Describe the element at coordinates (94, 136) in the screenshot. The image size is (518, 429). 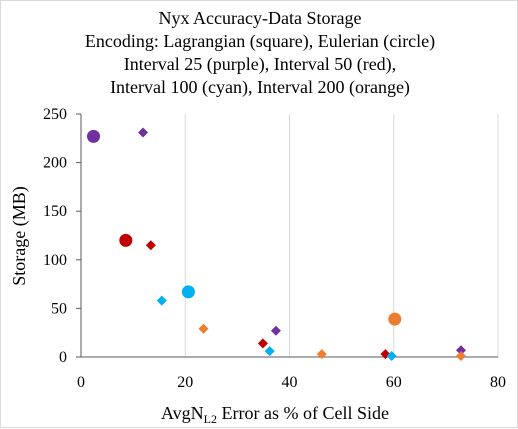
I see `point-circle-purple` at that location.